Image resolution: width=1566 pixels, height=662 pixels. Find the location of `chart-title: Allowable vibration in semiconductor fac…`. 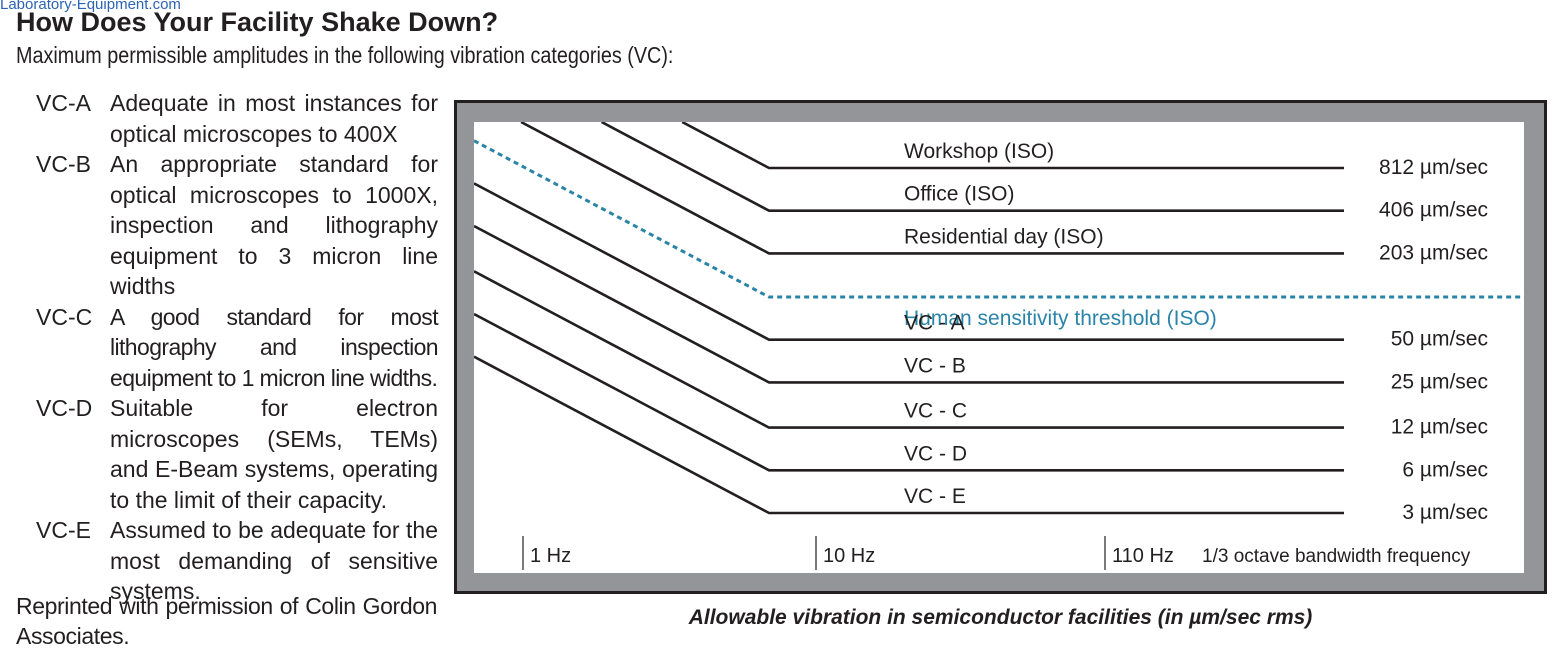

chart-title: Allowable vibration in semiconductor fac… is located at coordinates (1000, 617).